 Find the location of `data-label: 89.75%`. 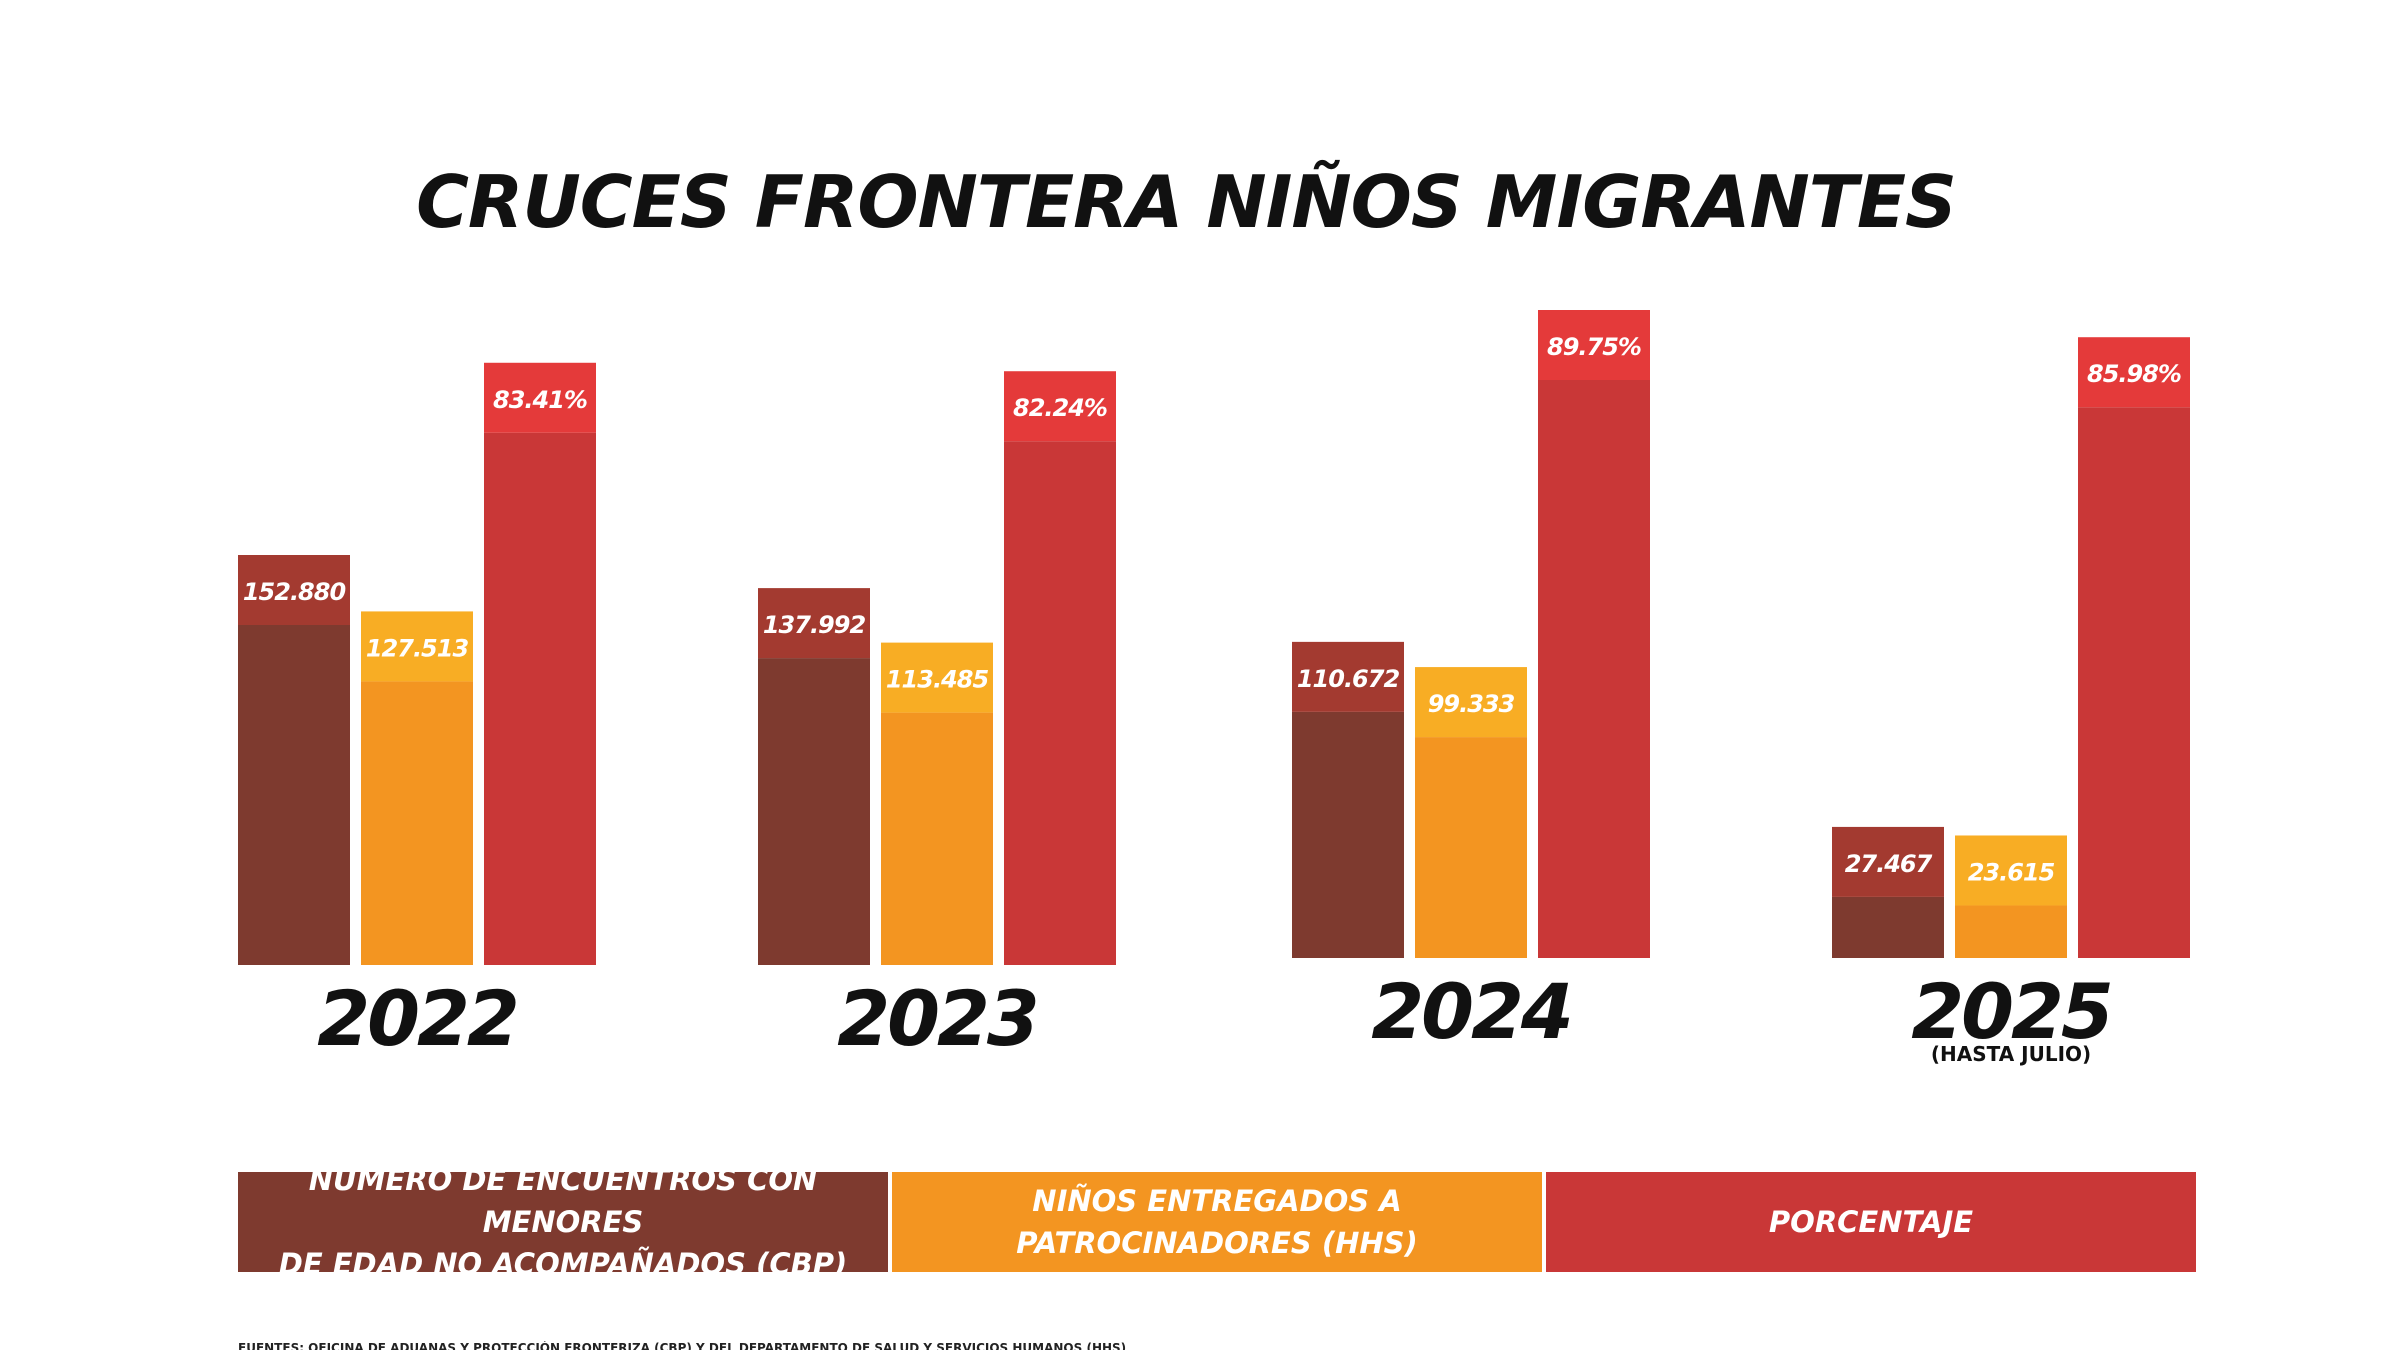

data-label: 89.75% is located at coordinates (1594, 347).